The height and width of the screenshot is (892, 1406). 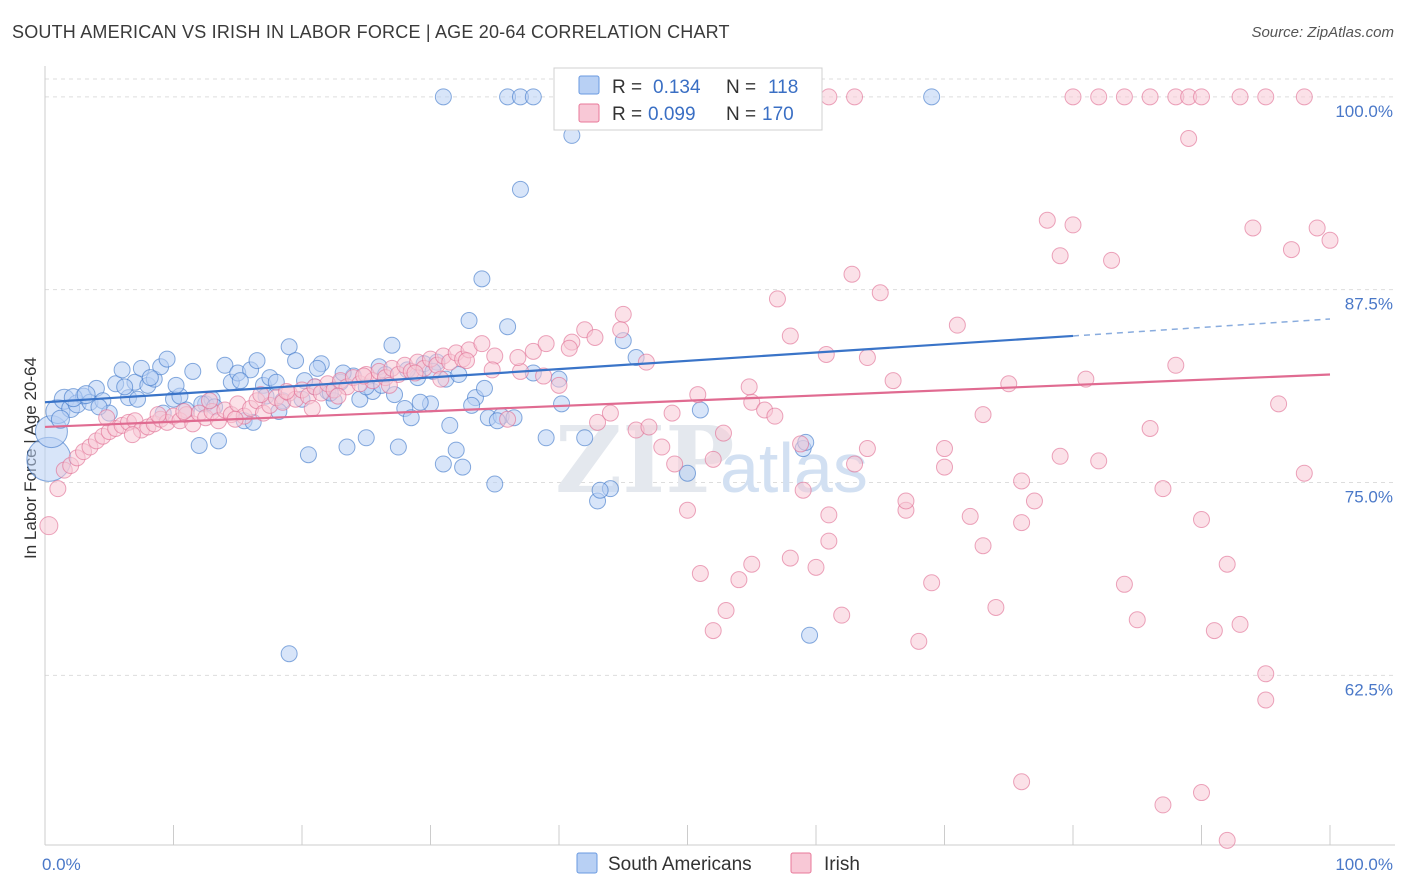 I want to click on series-legend-swatch-irish, so click(x=801, y=863).